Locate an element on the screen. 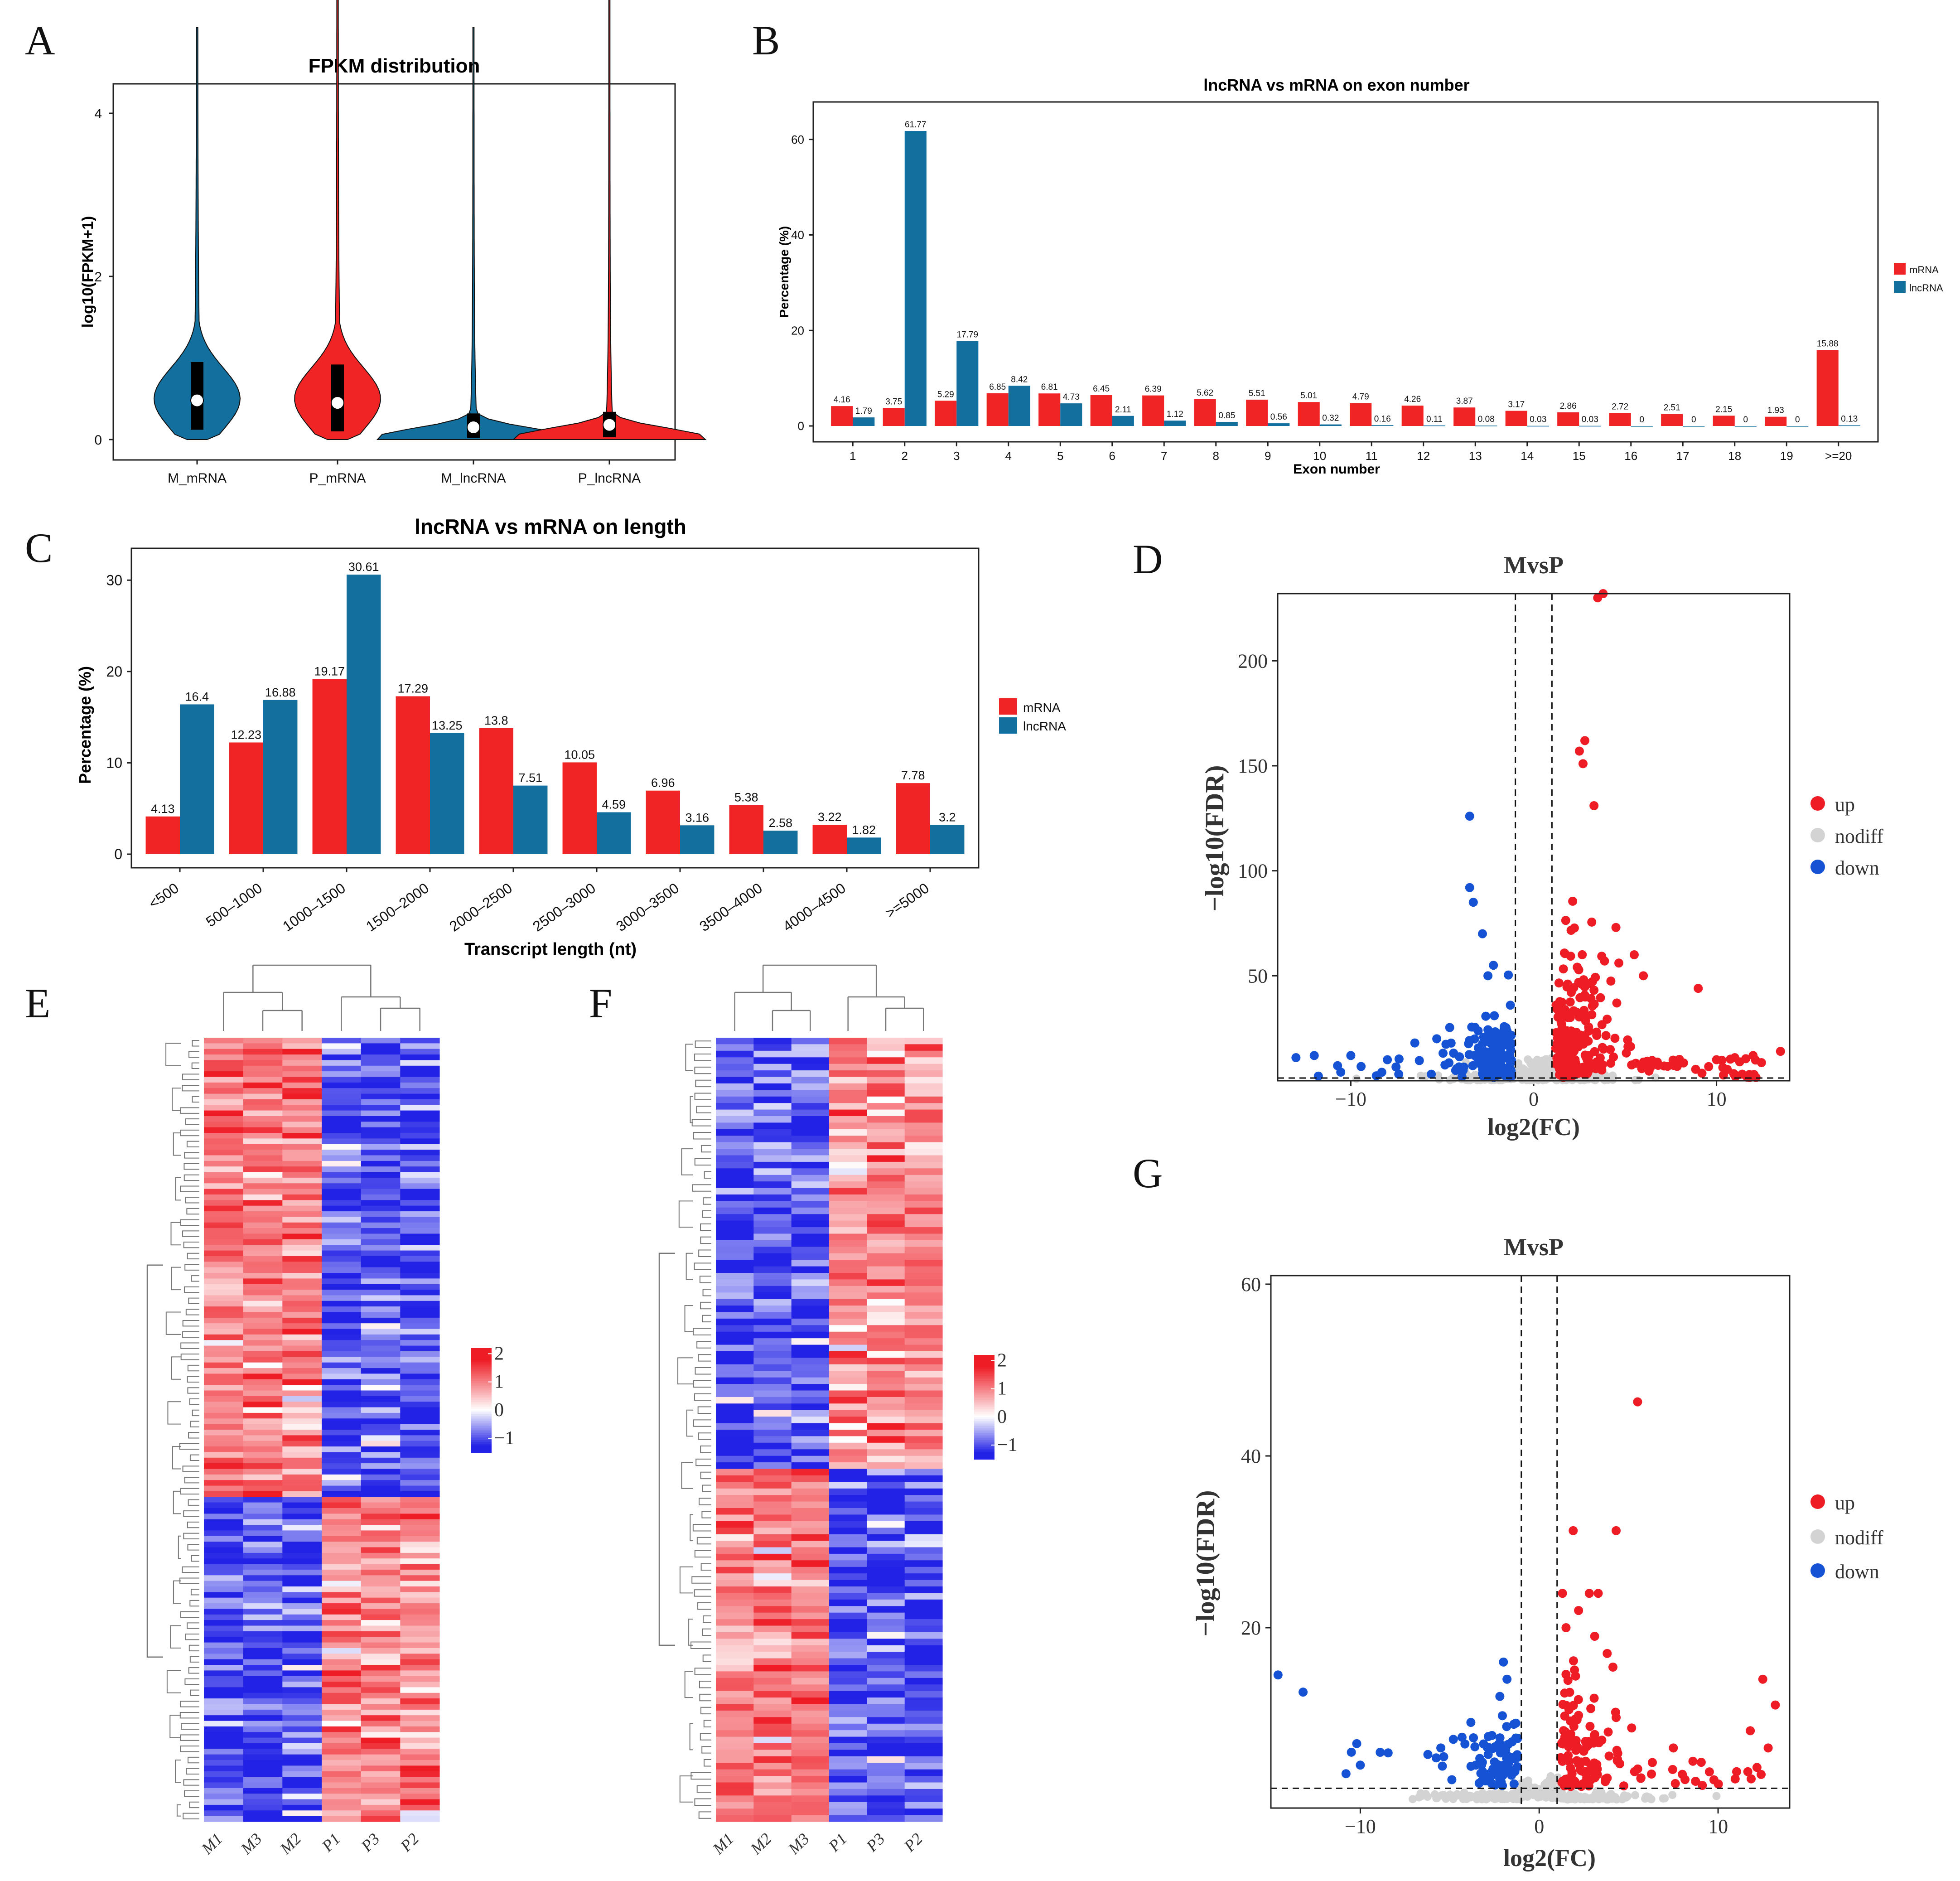 This screenshot has width=1960, height=1881. panel-d-legend-nodiff-dot is located at coordinates (1818, 835).